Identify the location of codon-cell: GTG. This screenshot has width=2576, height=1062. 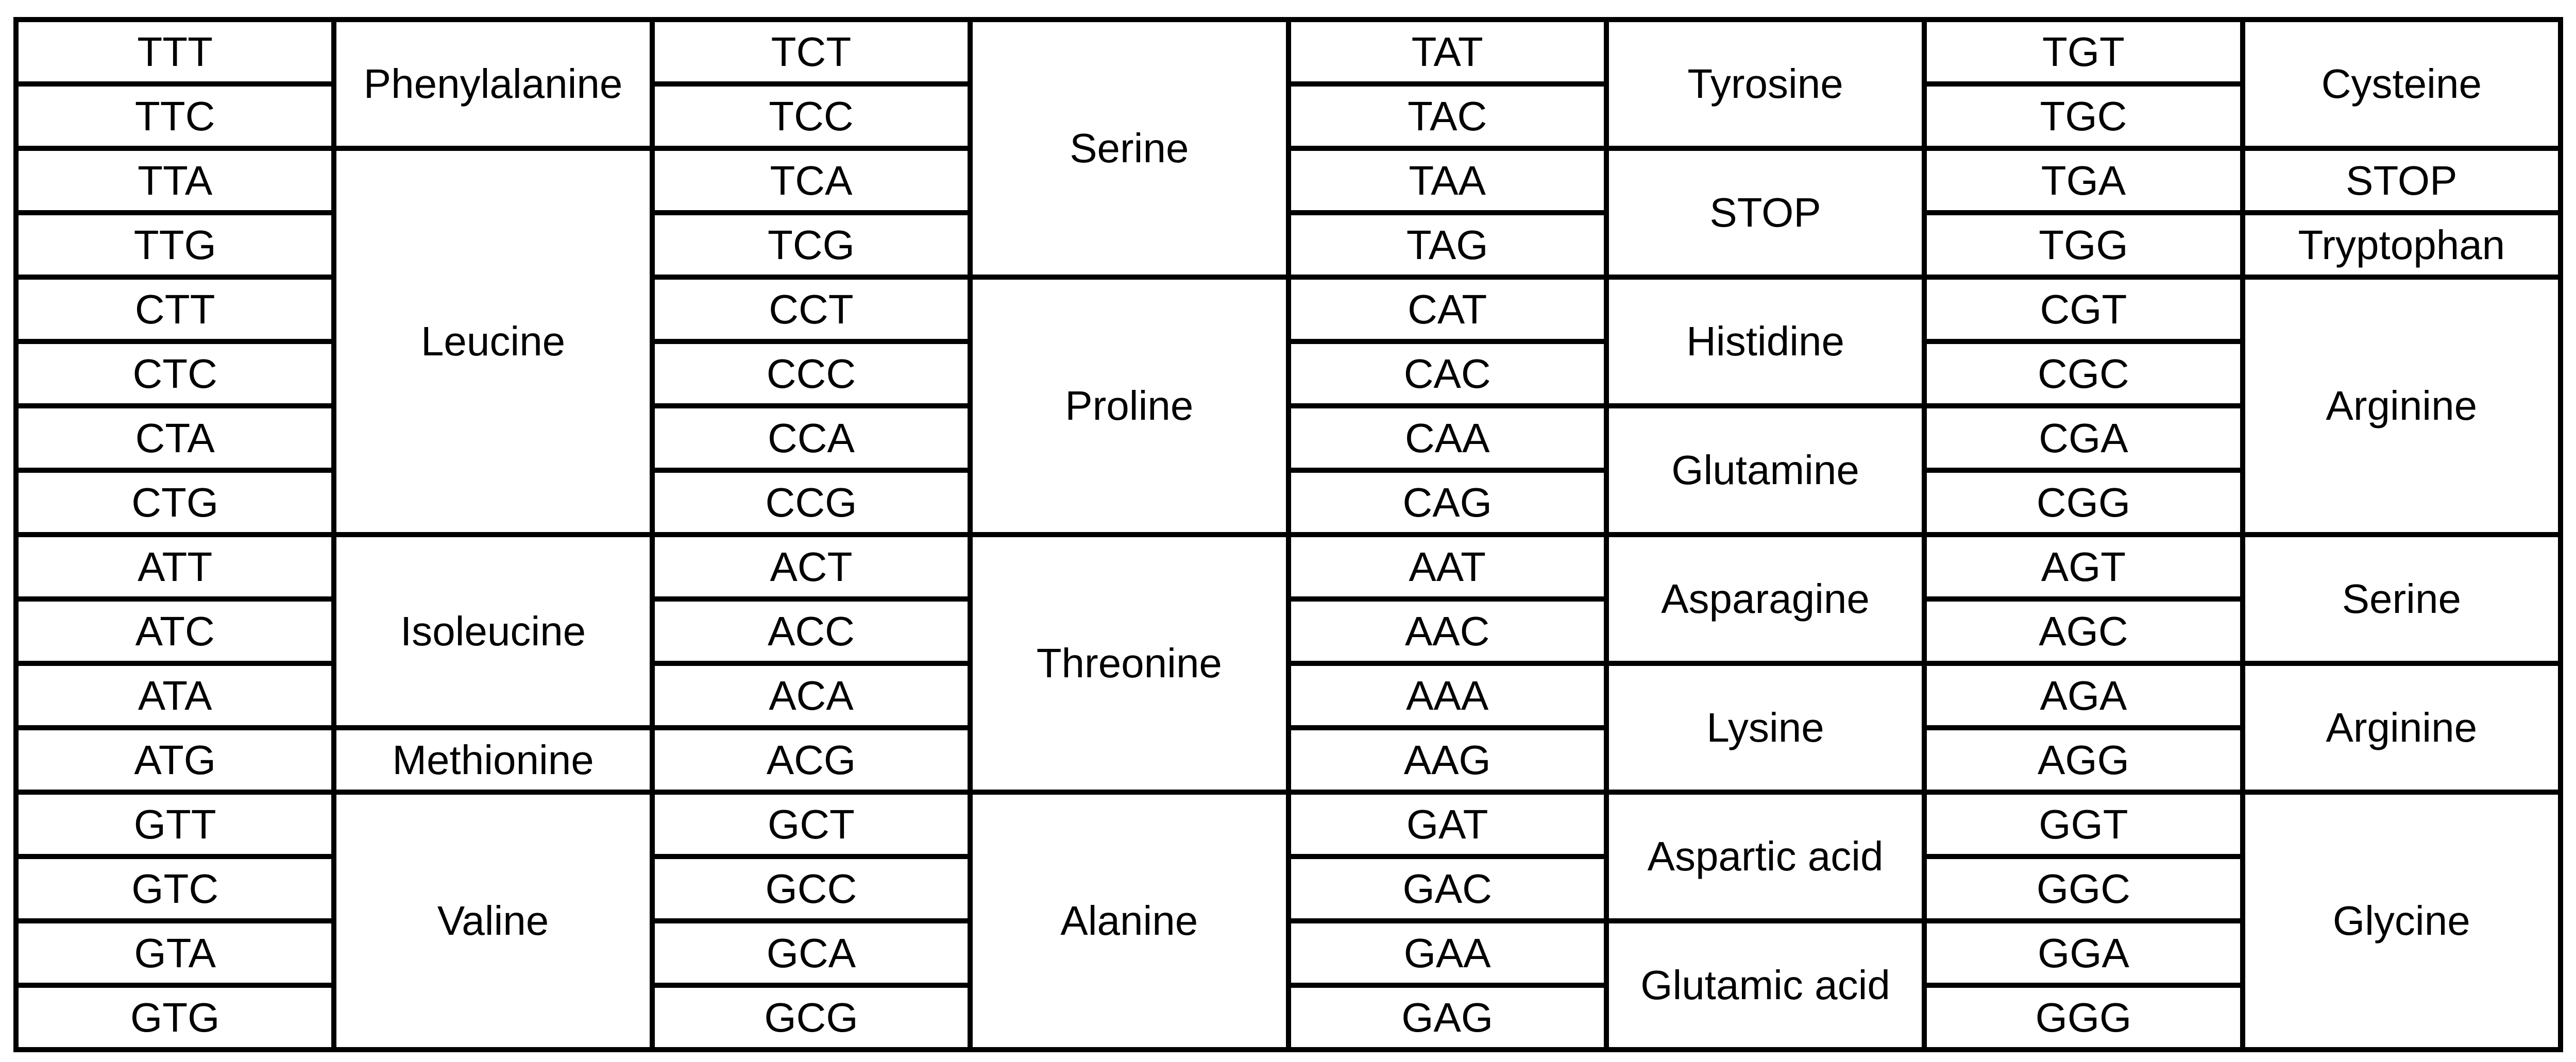
(175, 1018).